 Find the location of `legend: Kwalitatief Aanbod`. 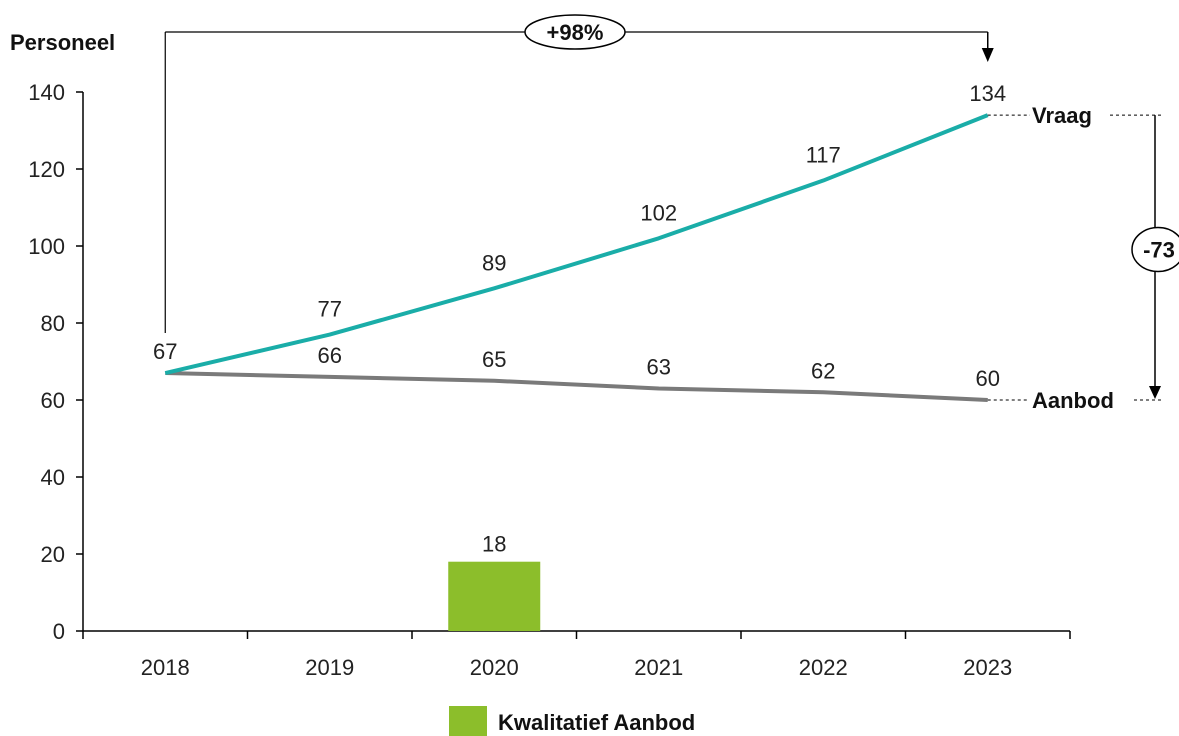

legend: Kwalitatief Aanbod is located at coordinates (572, 721).